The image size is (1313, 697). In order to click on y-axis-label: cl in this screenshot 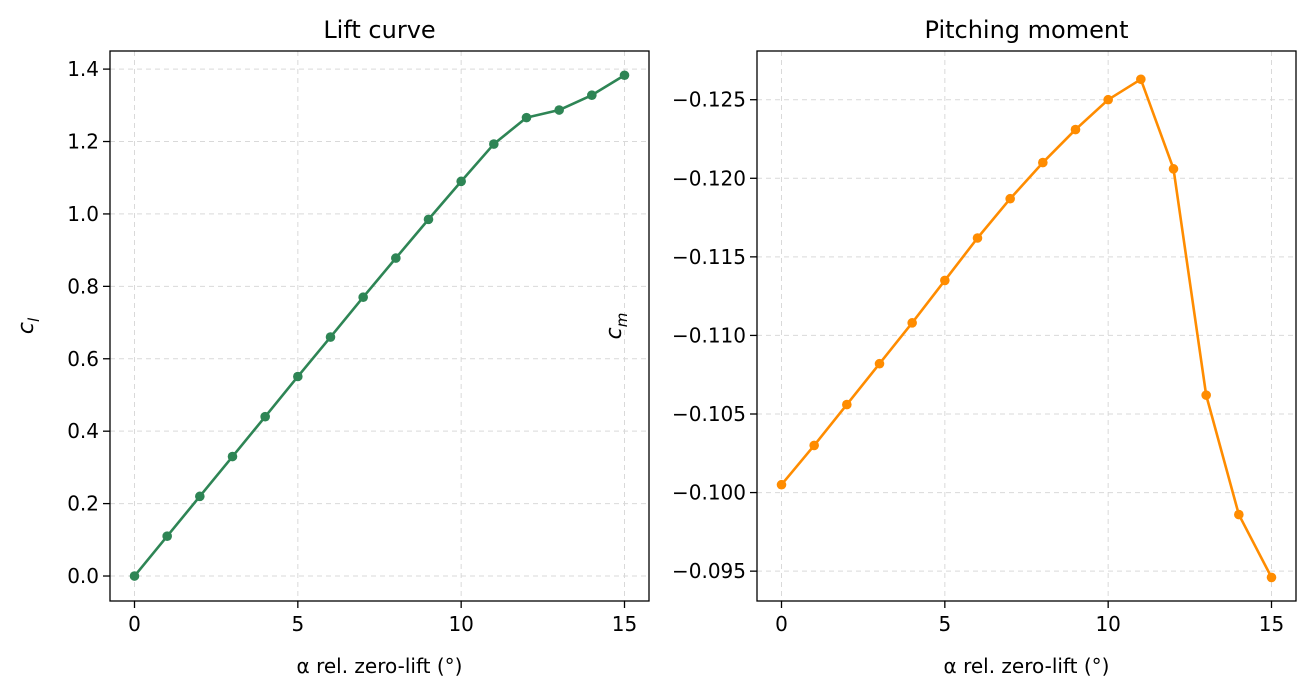, I will do `click(28, 325)`.